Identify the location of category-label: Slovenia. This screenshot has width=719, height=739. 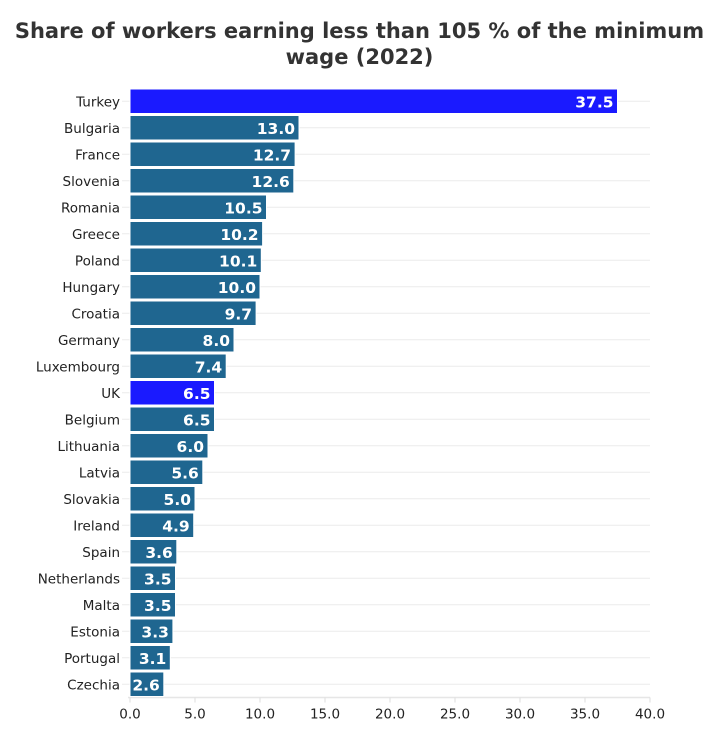
(91, 182).